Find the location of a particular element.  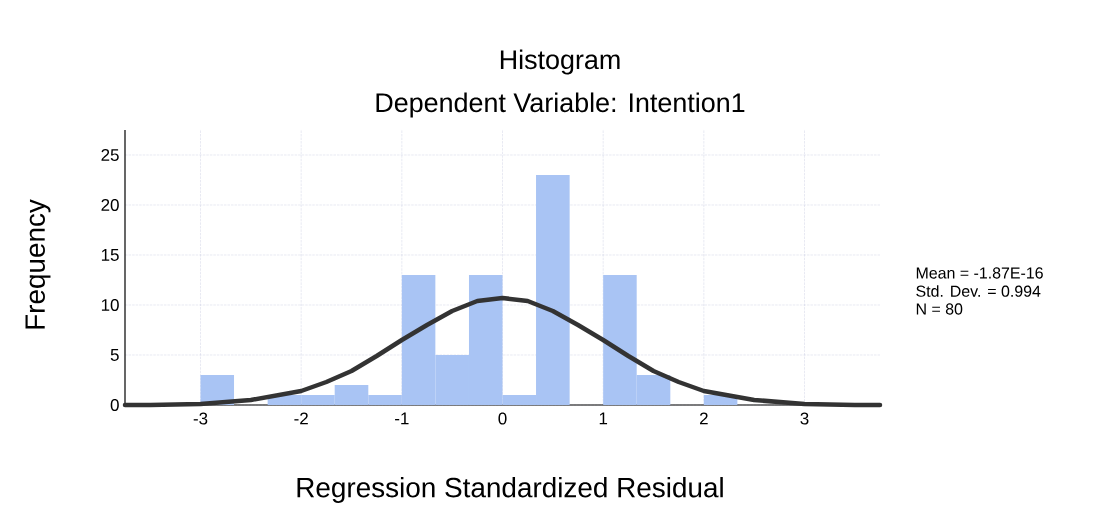

x-tick-label: 3 is located at coordinates (804, 418).